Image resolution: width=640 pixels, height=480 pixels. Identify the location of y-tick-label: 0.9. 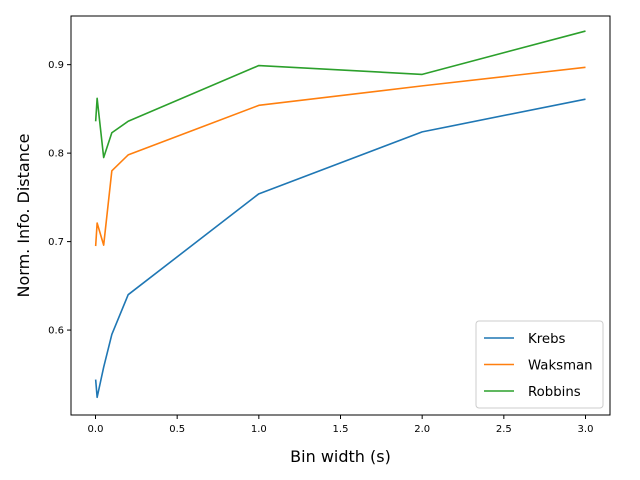
(56, 65).